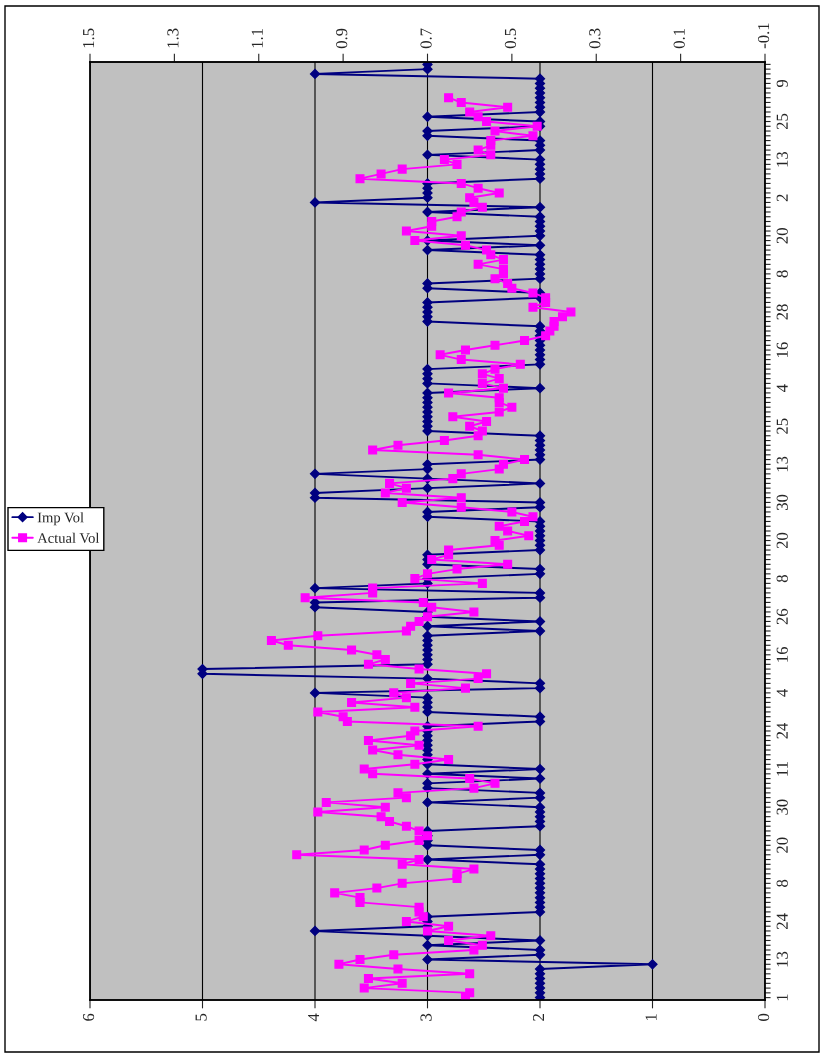 This screenshot has width=825, height=1057. I want to click on y-tick-label: 26, so click(782, 616).